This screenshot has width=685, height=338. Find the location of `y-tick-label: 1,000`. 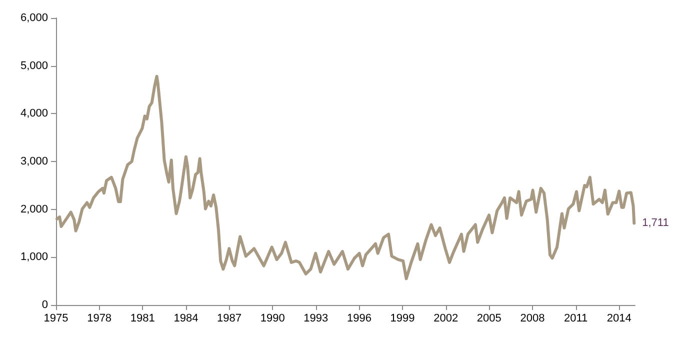

y-tick-label: 1,000 is located at coordinates (34, 257).